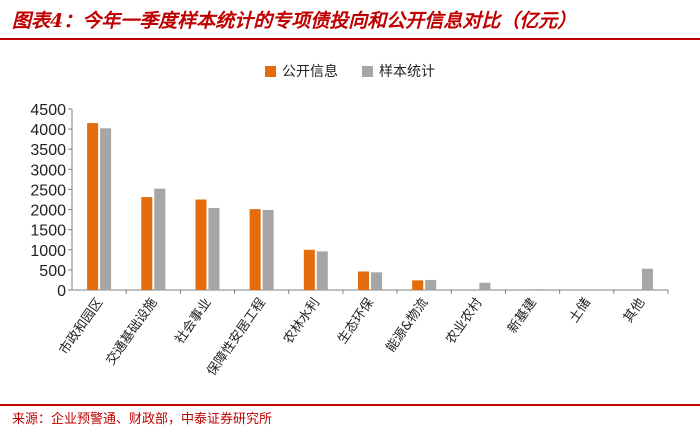 The height and width of the screenshot is (435, 700). I want to click on x-tick-label: 其他, so click(634, 311).